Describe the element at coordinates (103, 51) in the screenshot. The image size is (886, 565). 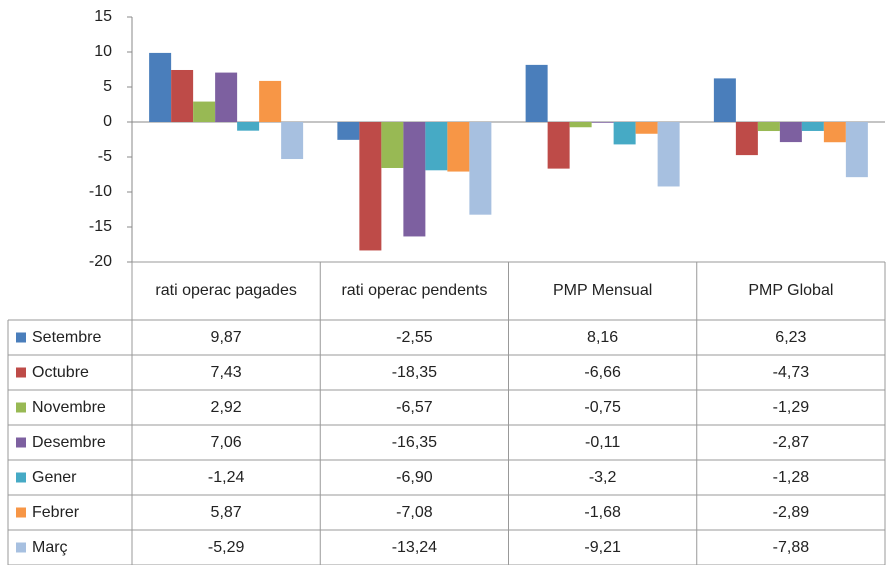
I see `y-tick-label: 10` at that location.